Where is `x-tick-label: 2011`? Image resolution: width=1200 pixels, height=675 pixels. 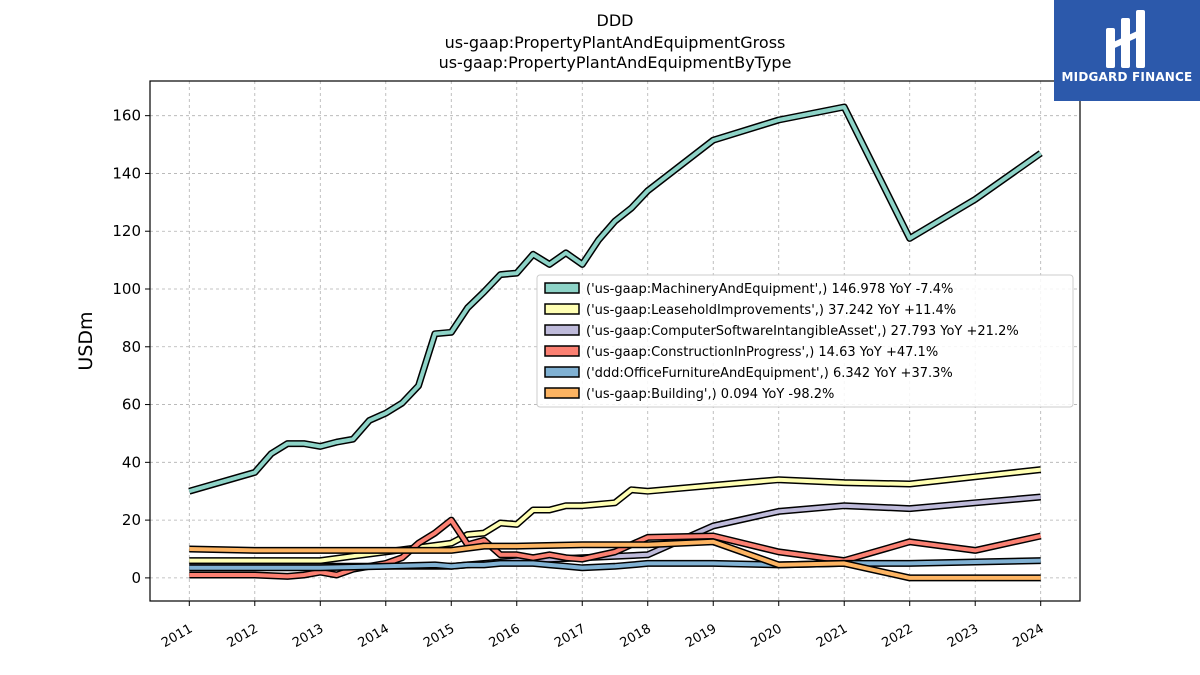 x-tick-label: 2011 is located at coordinates (177, 636).